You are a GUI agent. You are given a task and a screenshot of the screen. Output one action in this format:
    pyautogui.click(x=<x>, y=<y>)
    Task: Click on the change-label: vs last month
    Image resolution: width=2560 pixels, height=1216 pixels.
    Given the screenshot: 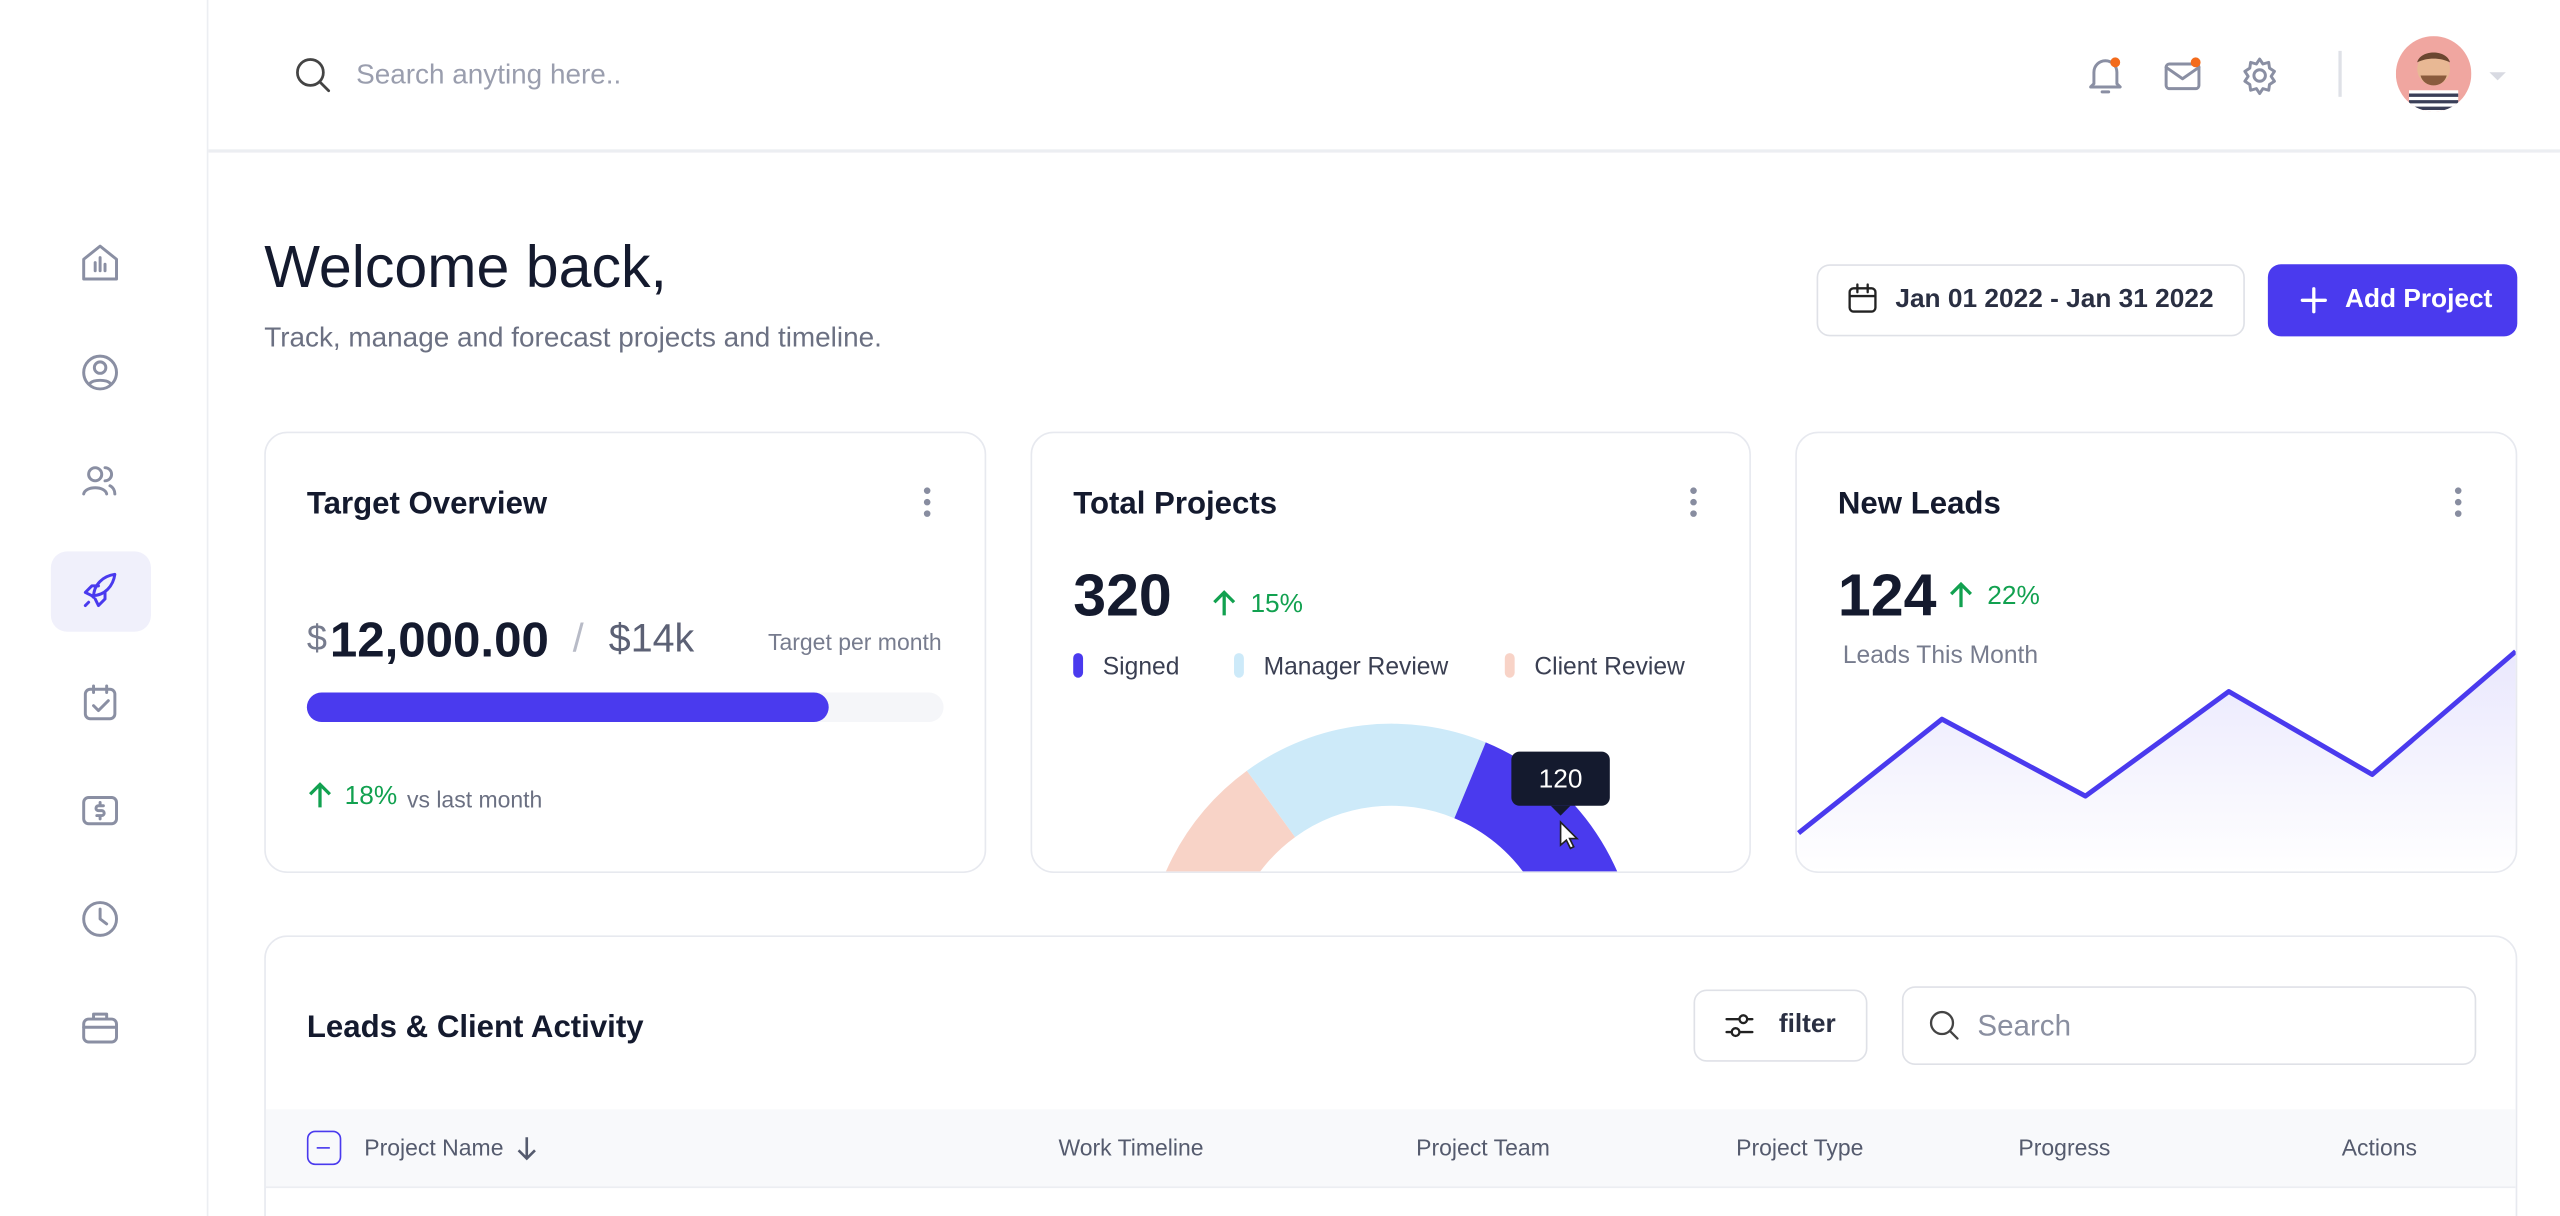 What is the action you would take?
    pyautogui.click(x=474, y=799)
    